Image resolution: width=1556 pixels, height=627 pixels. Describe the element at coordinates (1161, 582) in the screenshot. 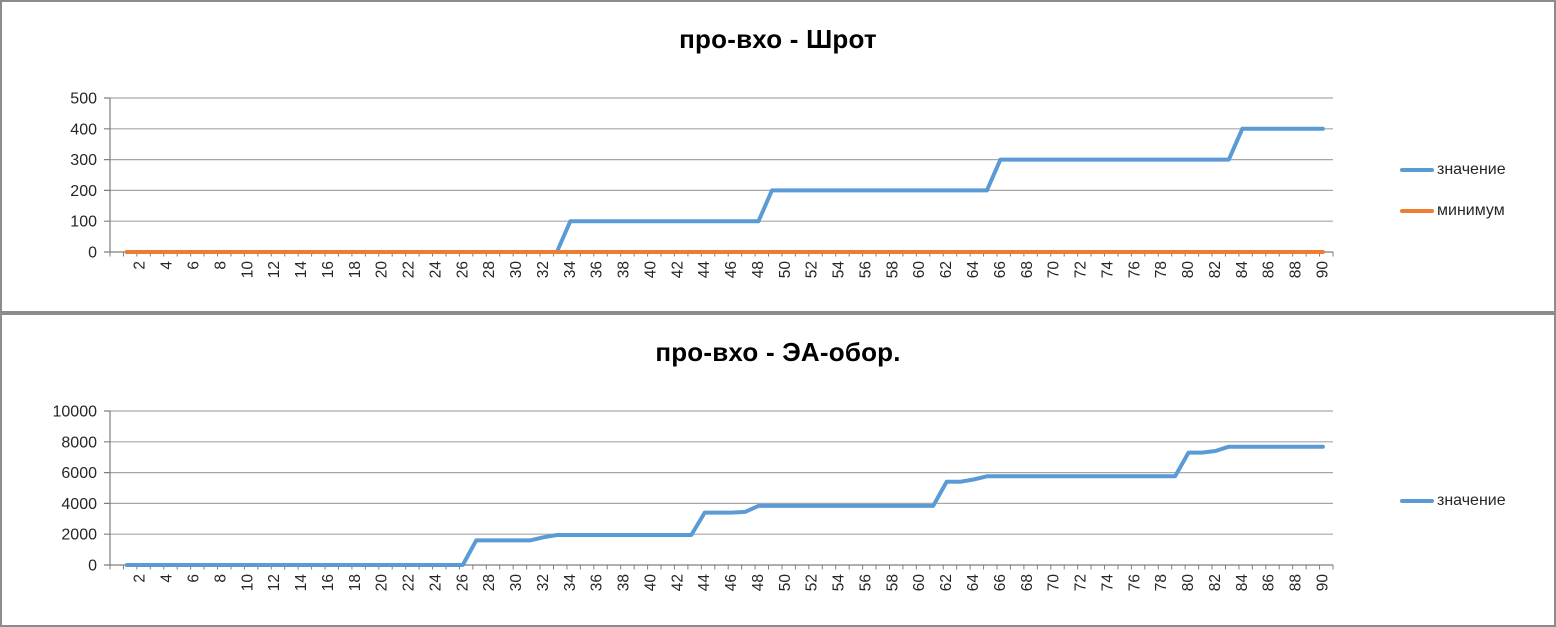

I see `x-axis-label: 78` at that location.